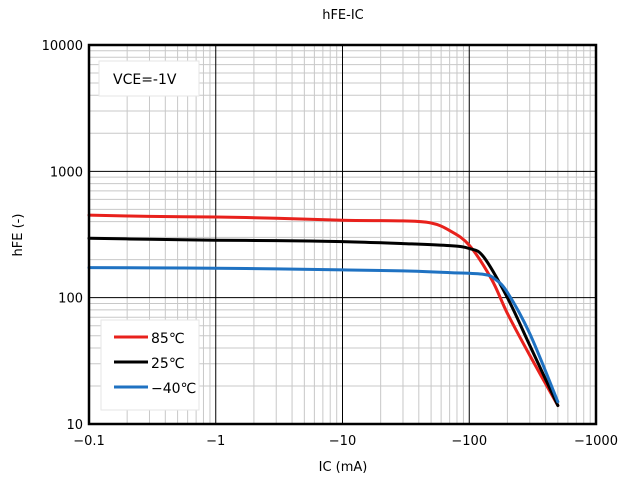 This screenshot has width=620, height=482. I want to click on y-axis-label: hFE (-), so click(18, 235).